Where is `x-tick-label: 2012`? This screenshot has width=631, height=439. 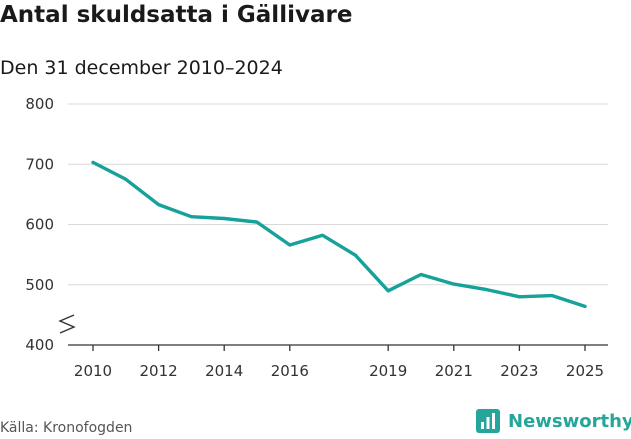 x-tick-label: 2012 is located at coordinates (159, 371).